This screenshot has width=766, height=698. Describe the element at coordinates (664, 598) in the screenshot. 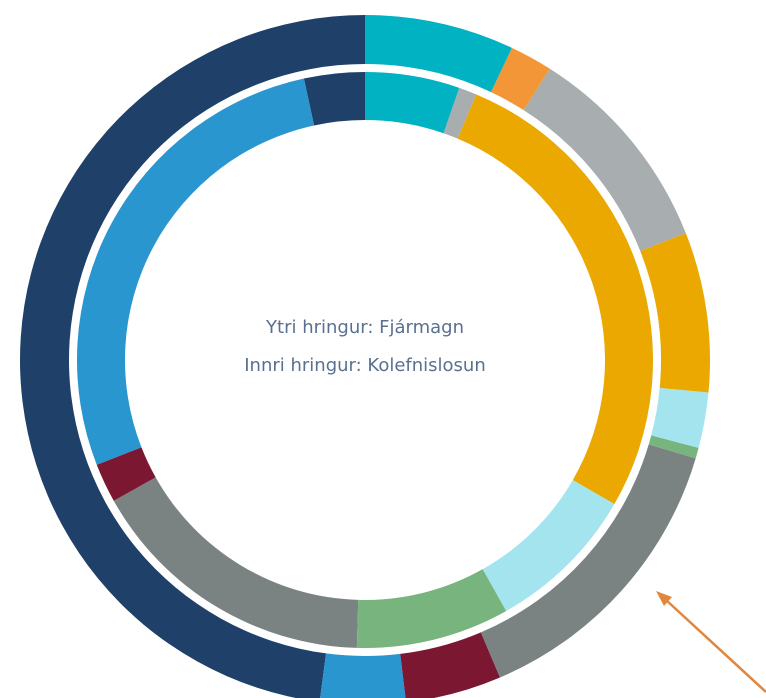

I see `arrow-head` at that location.